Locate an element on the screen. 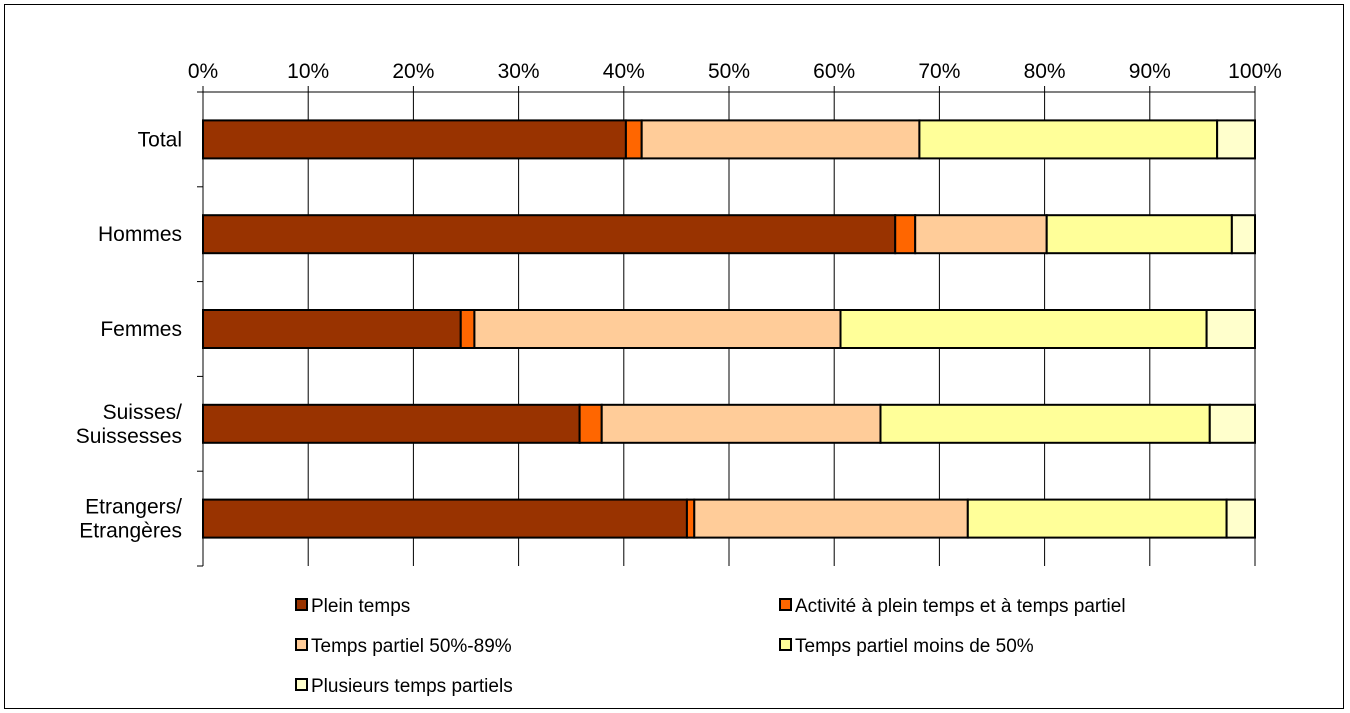 The image size is (1350, 713). y-category-label: Femmes is located at coordinates (141, 329).